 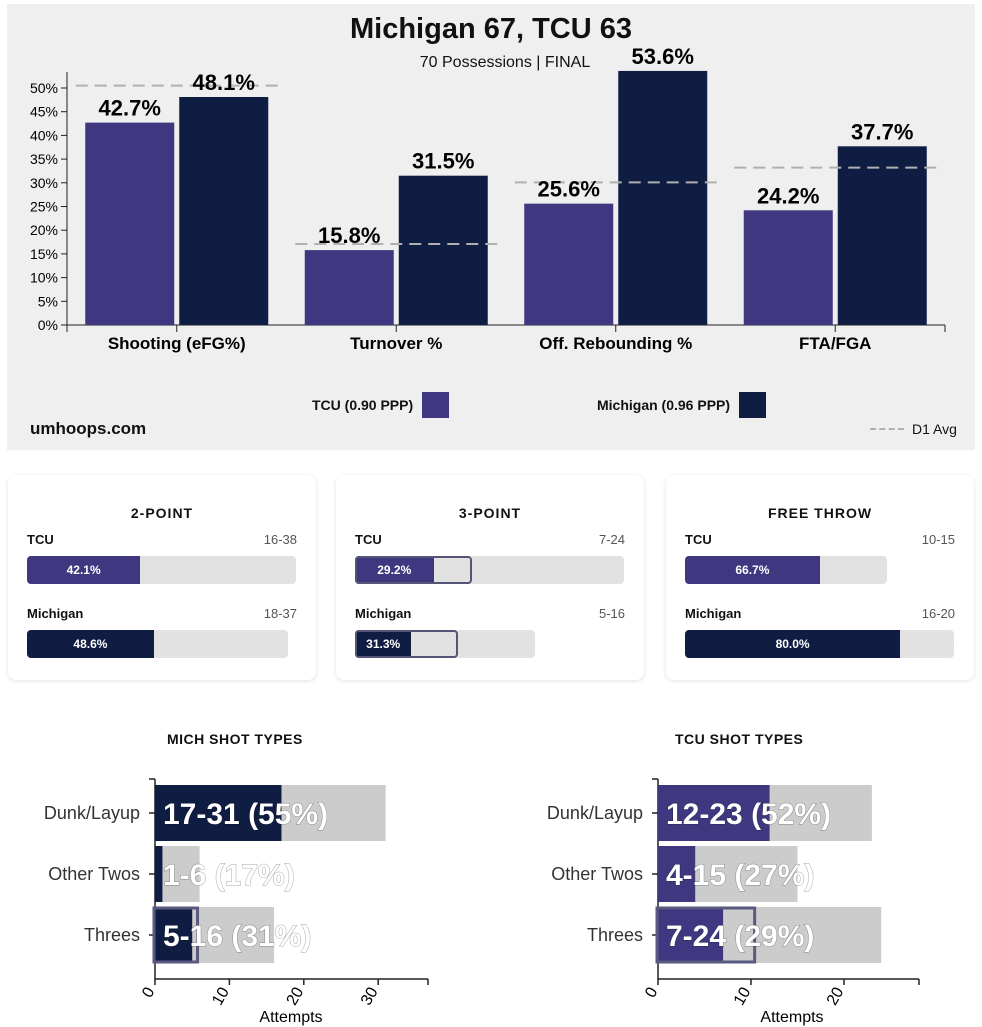 I want to click on y-tick-label: 40%, so click(x=44, y=135).